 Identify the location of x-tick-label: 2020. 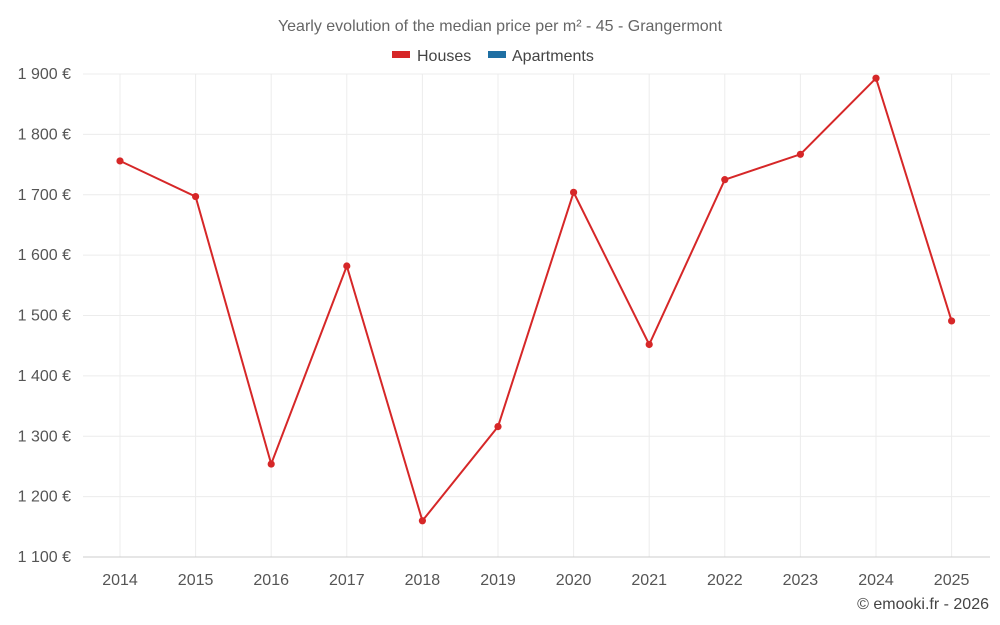
(574, 580).